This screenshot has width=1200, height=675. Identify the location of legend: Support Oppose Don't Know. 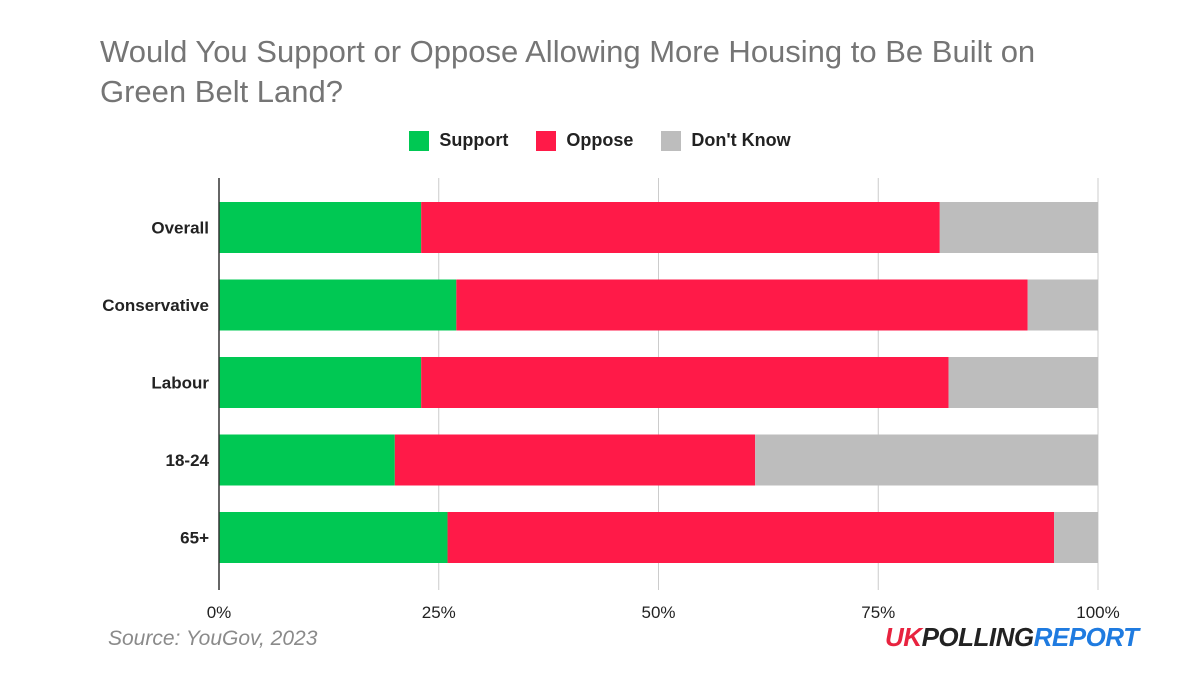
(600, 140).